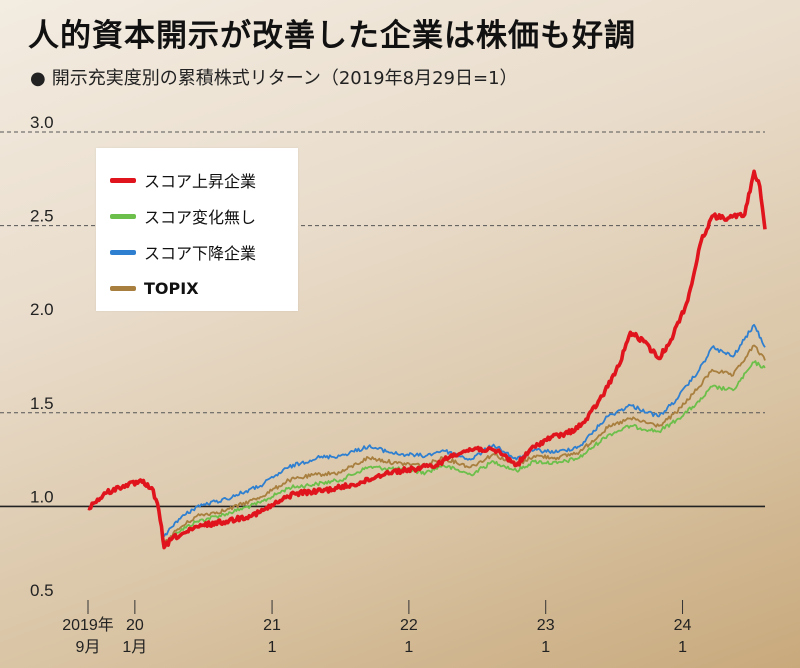 This screenshot has width=800, height=668. I want to click on legend-item-topix: TOPIX, so click(154, 288).